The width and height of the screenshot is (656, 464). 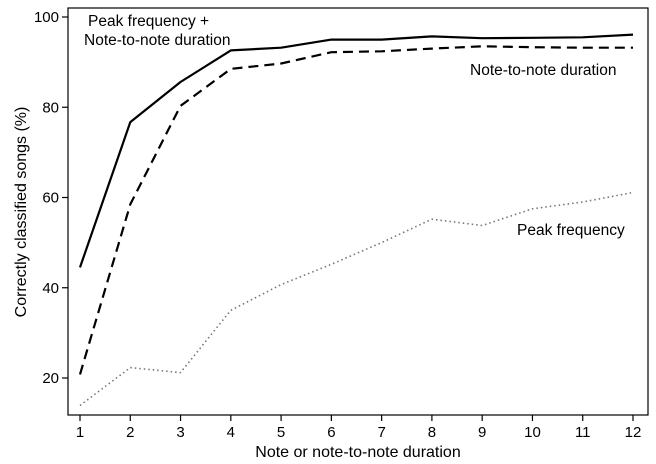 What do you see at coordinates (357, 452) in the screenshot?
I see `x-axis-title: Note or note-to-note duration` at bounding box center [357, 452].